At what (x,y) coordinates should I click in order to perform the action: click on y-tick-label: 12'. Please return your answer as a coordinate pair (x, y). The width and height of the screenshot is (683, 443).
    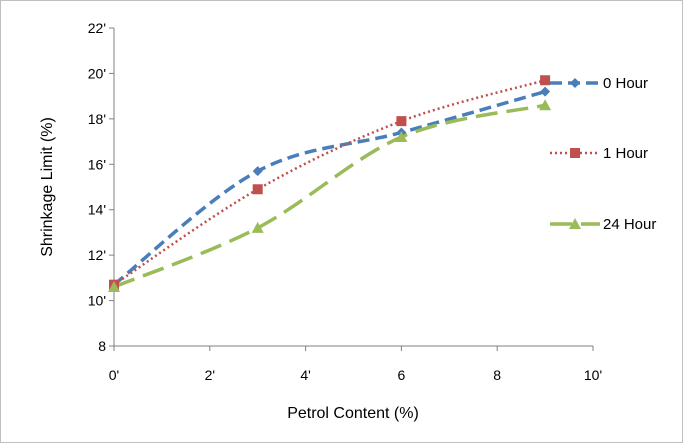
    Looking at the image, I should click on (97, 255).